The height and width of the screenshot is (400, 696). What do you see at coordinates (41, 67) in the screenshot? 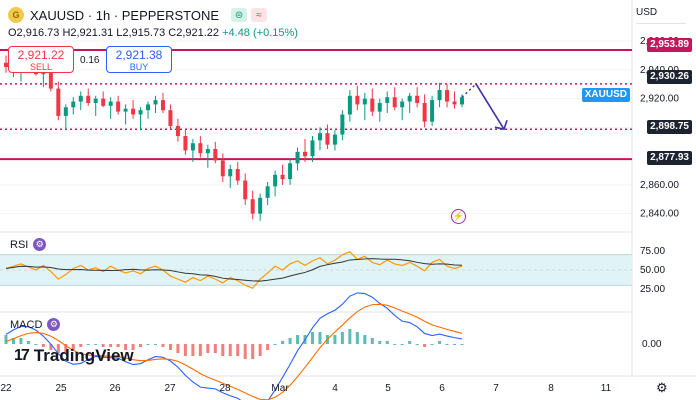
I see `sell-label: SELL` at bounding box center [41, 67].